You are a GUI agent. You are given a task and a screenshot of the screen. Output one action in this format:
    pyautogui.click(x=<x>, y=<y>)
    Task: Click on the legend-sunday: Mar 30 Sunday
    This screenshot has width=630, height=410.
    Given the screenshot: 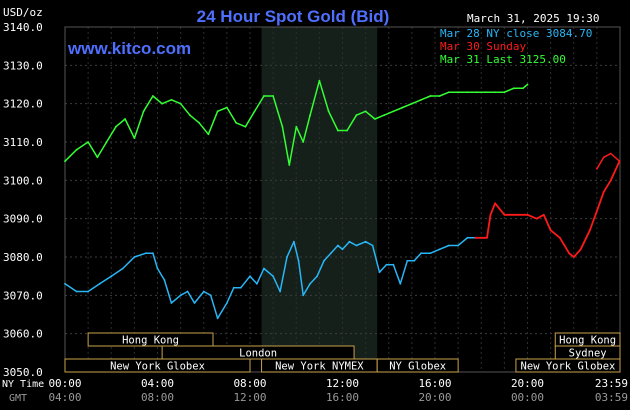 What is the action you would take?
    pyautogui.click(x=483, y=46)
    